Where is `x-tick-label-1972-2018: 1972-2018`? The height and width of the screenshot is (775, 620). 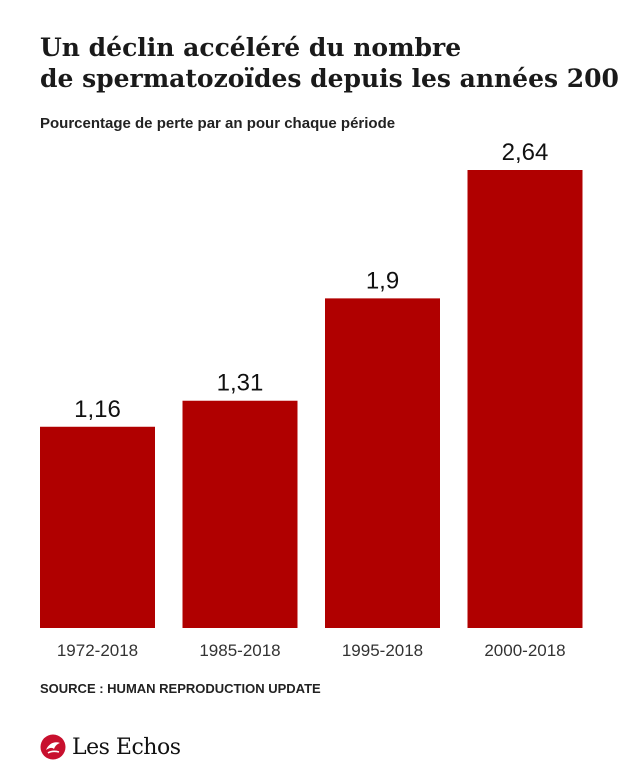
x-tick-label-1972-2018: 1972-2018 is located at coordinates (97, 650).